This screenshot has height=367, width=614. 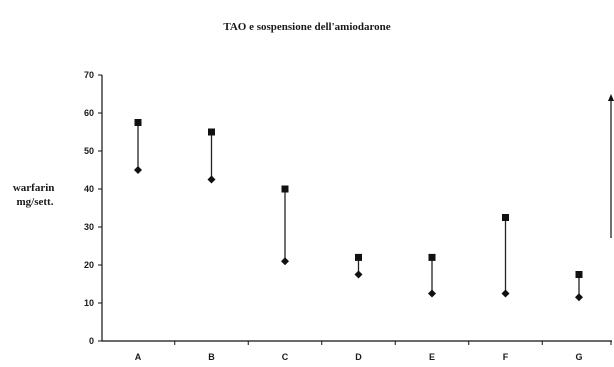 I want to click on diamond-marker-e, so click(x=432, y=293).